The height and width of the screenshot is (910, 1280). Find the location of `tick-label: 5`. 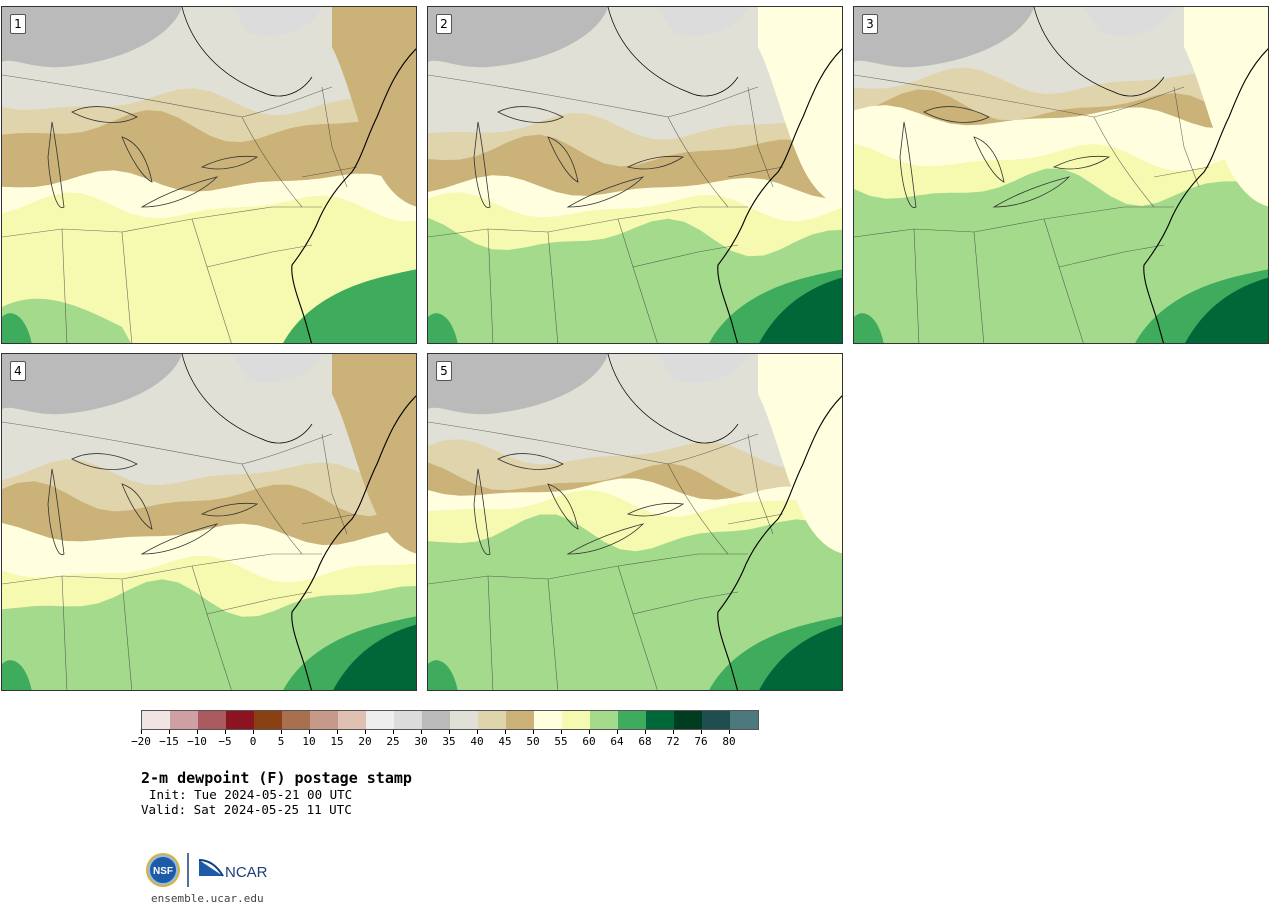

tick-label: 5 is located at coordinates (281, 741).